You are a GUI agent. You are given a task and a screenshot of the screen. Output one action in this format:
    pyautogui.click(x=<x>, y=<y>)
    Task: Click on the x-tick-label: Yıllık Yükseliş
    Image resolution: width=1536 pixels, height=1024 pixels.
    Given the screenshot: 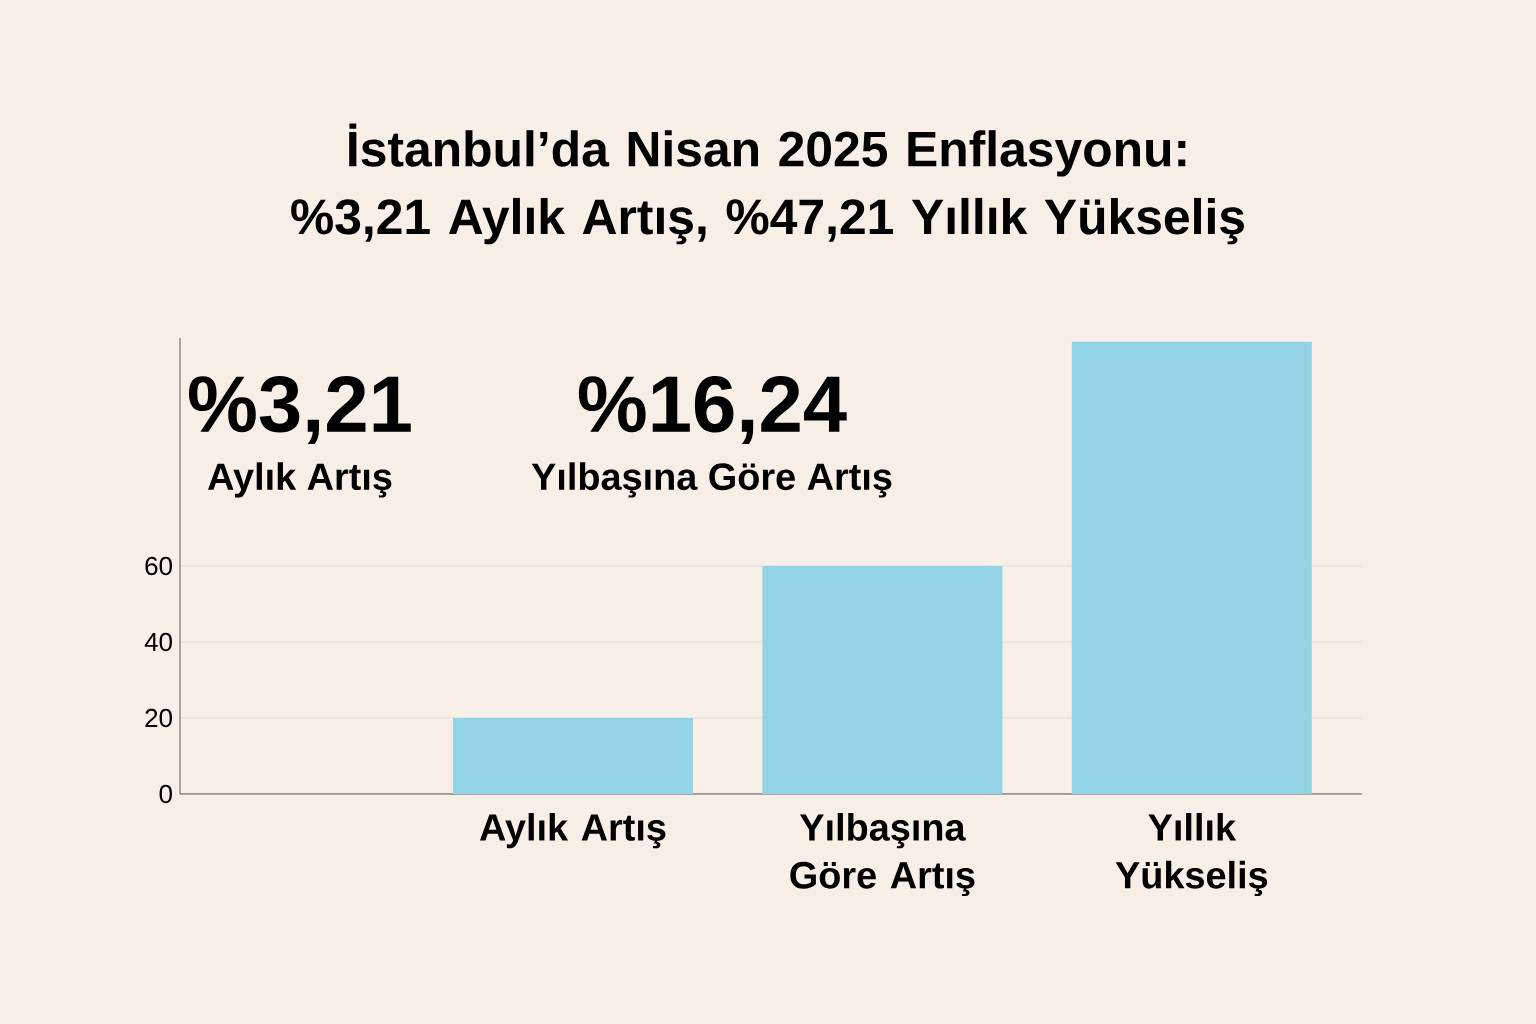 What is the action you would take?
    pyautogui.click(x=1191, y=855)
    